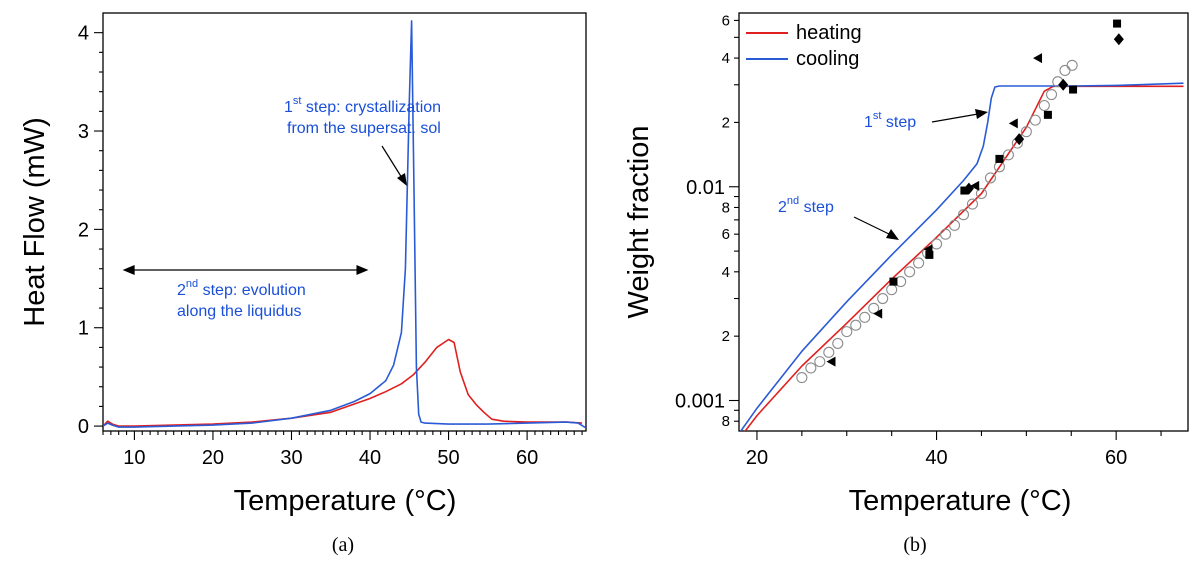  Describe the element at coordinates (829, 33) in the screenshot. I see `legend-label-heating: heating` at that location.